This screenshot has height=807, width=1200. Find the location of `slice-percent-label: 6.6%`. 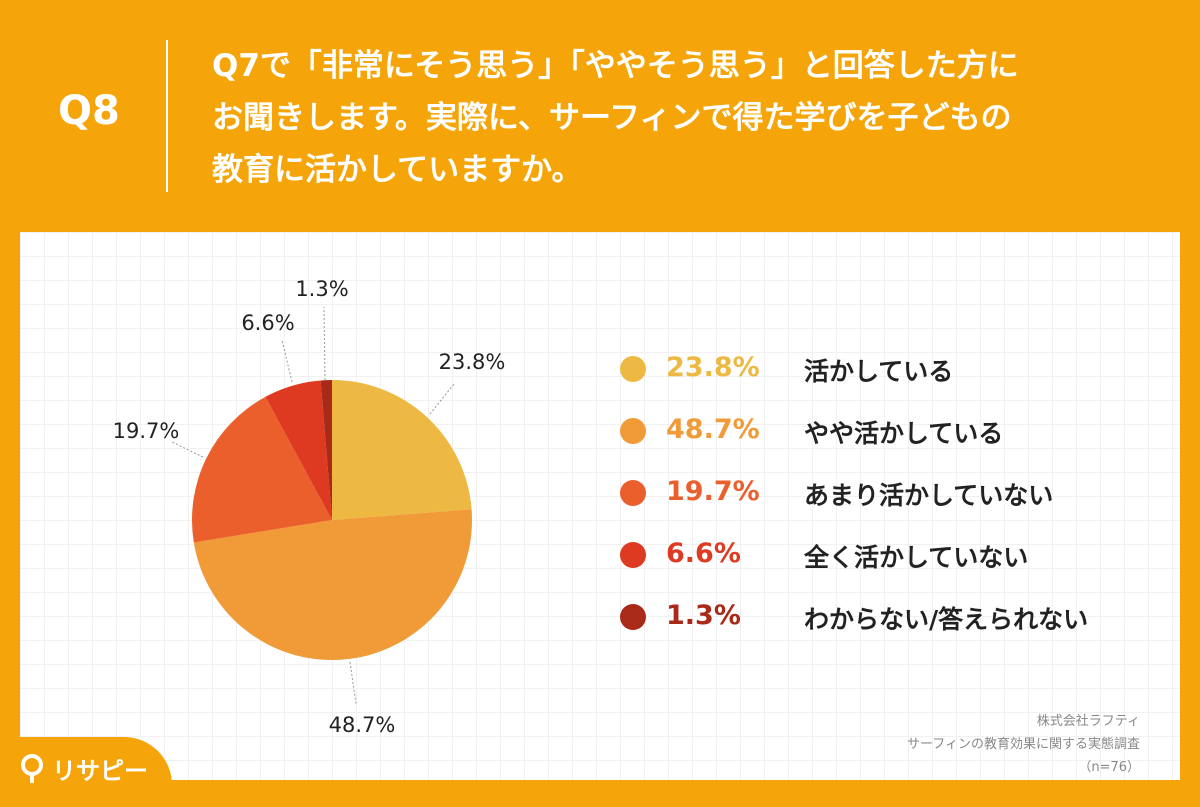

slice-percent-label: 6.6% is located at coordinates (267, 323).